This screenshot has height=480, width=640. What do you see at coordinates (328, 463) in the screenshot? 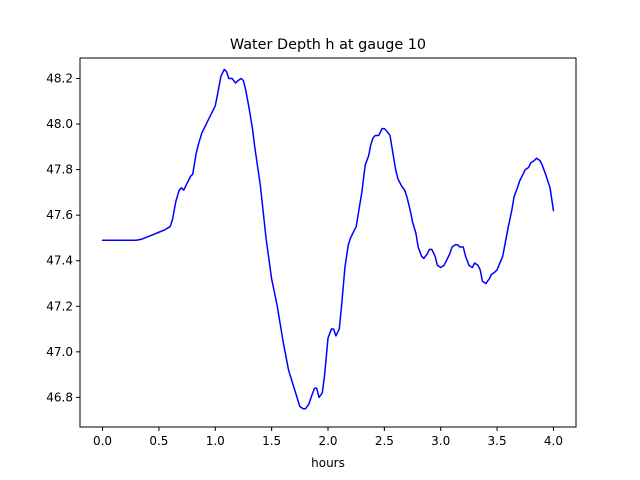
I see `x-axis-label: hours` at bounding box center [328, 463].